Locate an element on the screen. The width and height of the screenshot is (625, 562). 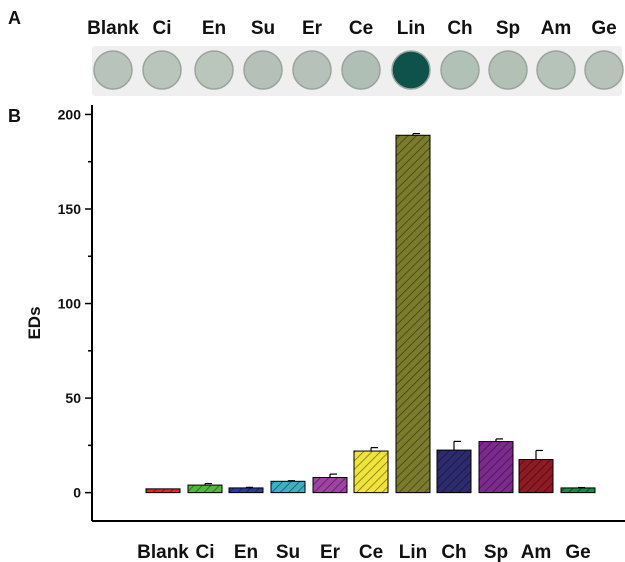
bar-er is located at coordinates (330, 485).